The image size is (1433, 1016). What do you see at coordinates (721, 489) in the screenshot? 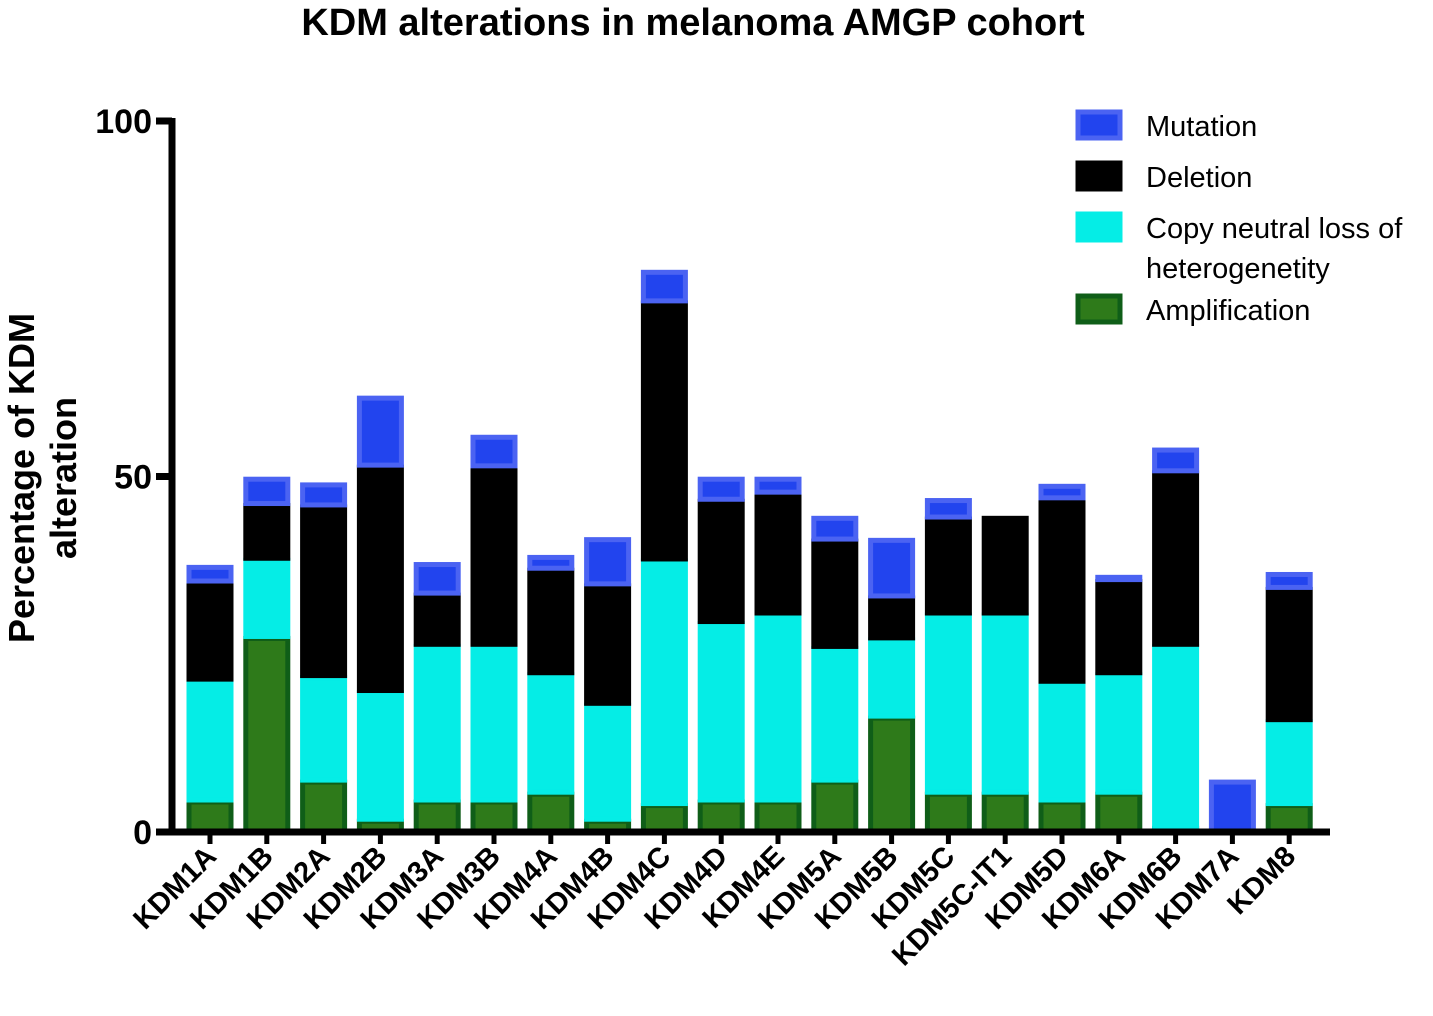
I see `bar-segment-mutation-kdm4d` at bounding box center [721, 489].